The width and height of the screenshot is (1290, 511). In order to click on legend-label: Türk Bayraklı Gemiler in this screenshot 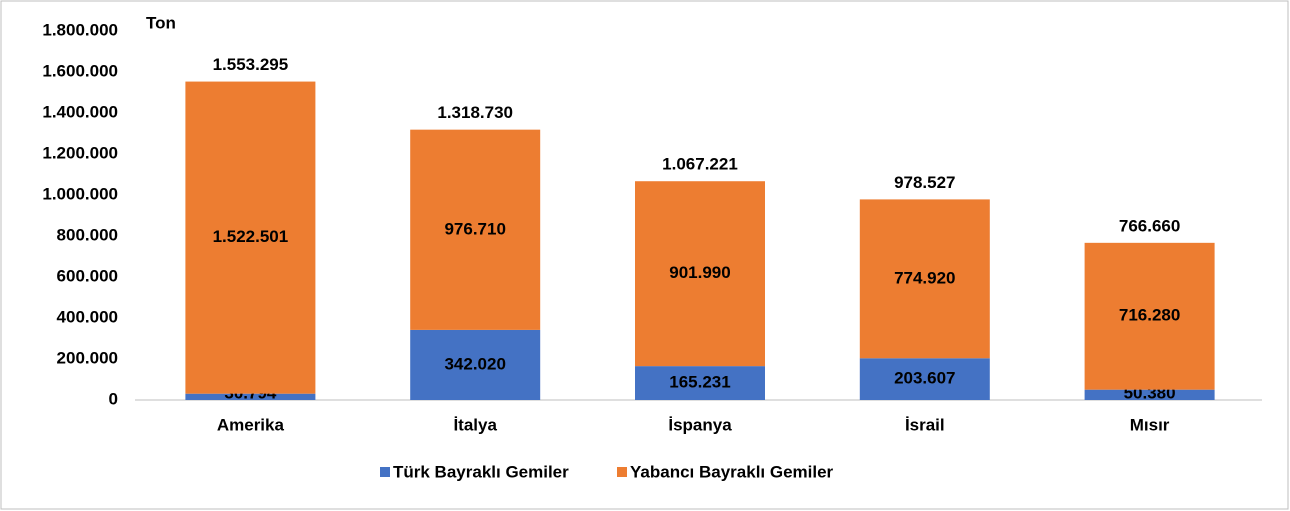, I will do `click(481, 471)`.